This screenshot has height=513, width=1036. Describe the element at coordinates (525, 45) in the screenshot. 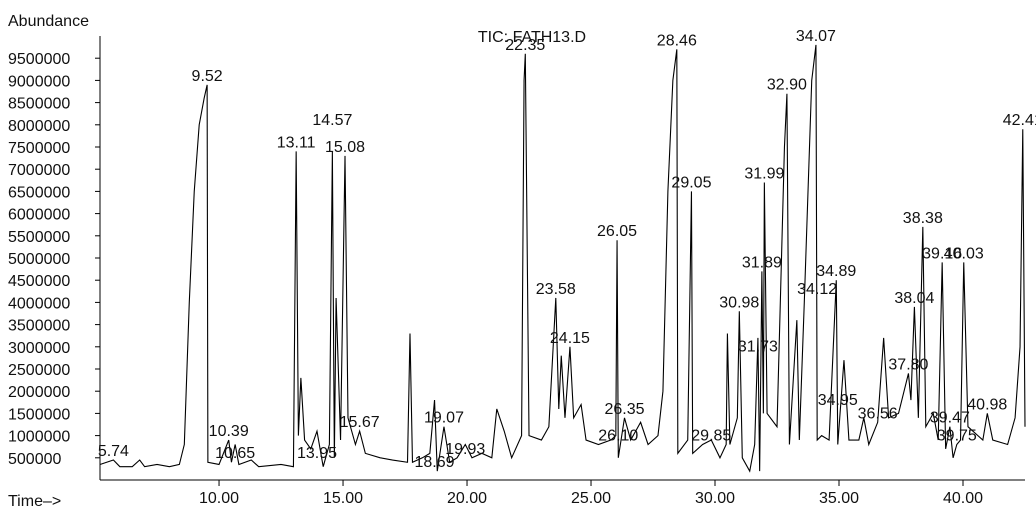

I see `peak-label: 22.35` at that location.